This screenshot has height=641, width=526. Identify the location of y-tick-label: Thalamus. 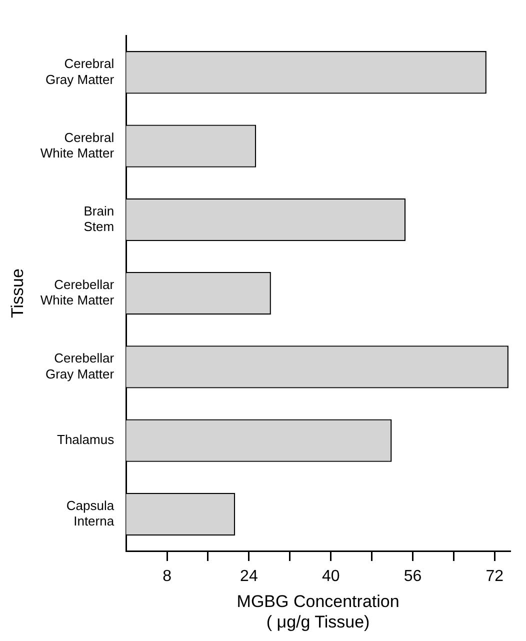
(86, 440).